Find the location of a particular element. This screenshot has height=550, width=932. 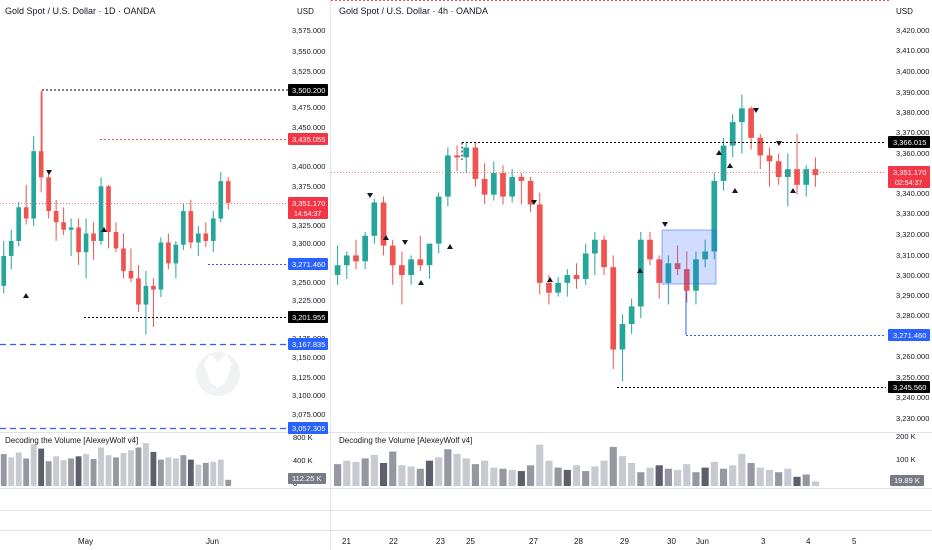

right-y-tick: 3,230.000 is located at coordinates (912, 418).